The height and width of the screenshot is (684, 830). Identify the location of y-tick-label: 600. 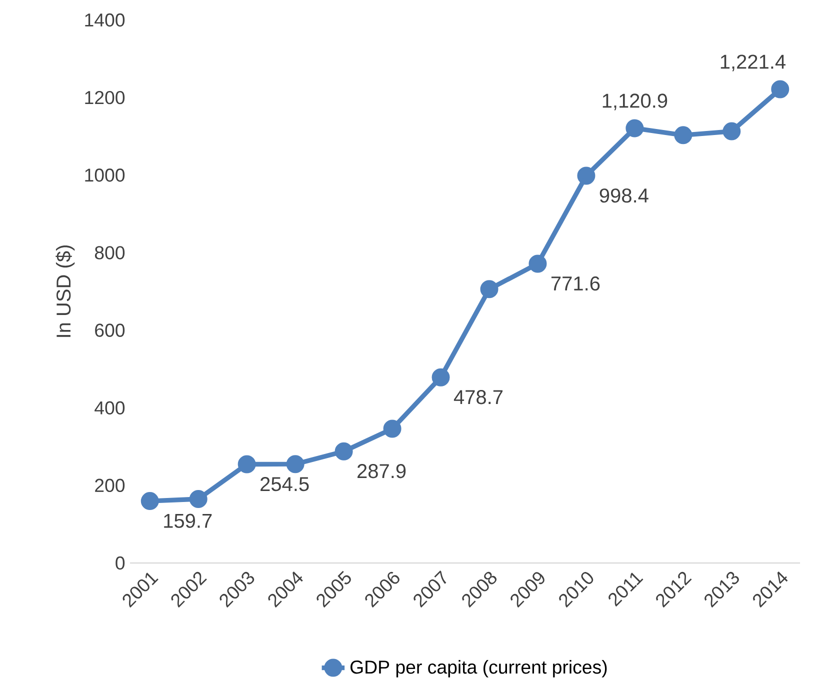
(110, 330).